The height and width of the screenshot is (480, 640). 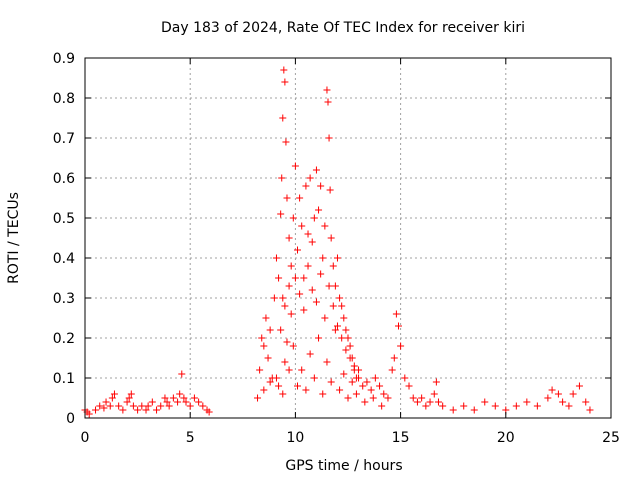 I want to click on y-axis-label: ROTI / TECUs, so click(x=14, y=238).